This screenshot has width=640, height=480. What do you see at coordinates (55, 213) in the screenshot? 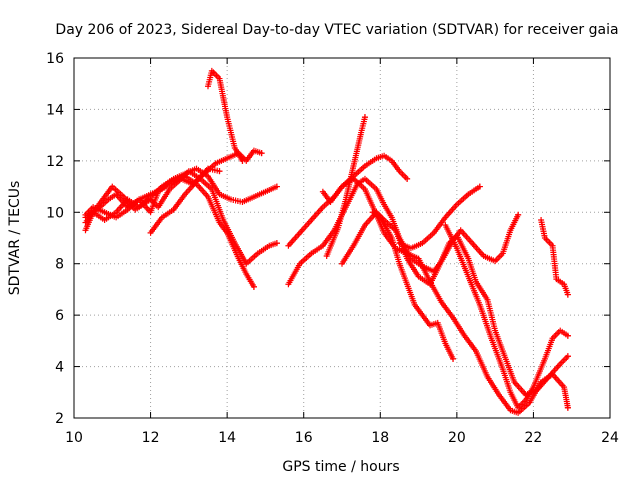
I see `y-tick-label: 10` at bounding box center [55, 213].